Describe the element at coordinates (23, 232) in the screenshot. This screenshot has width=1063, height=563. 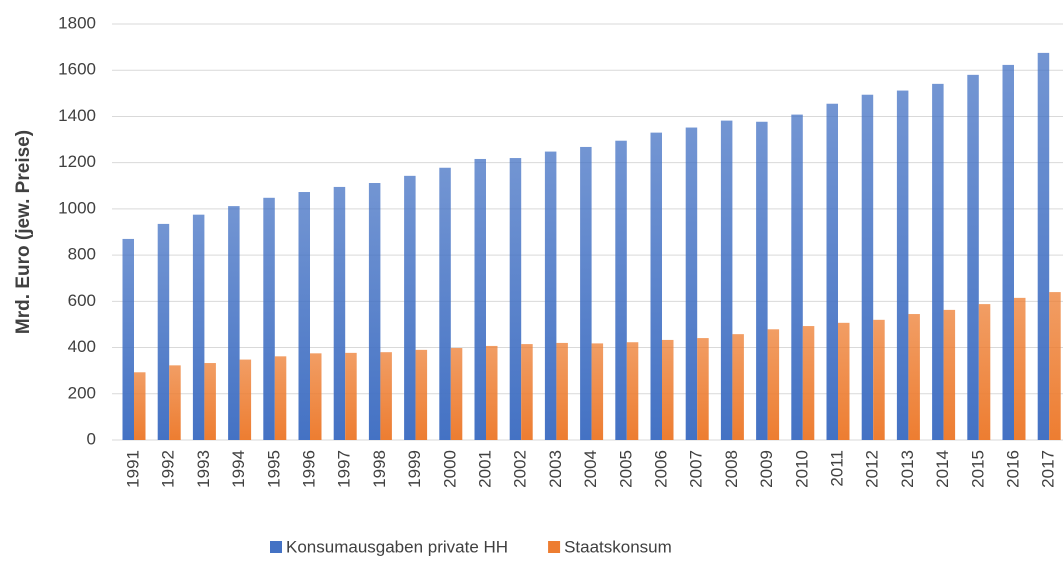
I see `y-axis-label: Mrd. Euro (jew. Preise)` at that location.